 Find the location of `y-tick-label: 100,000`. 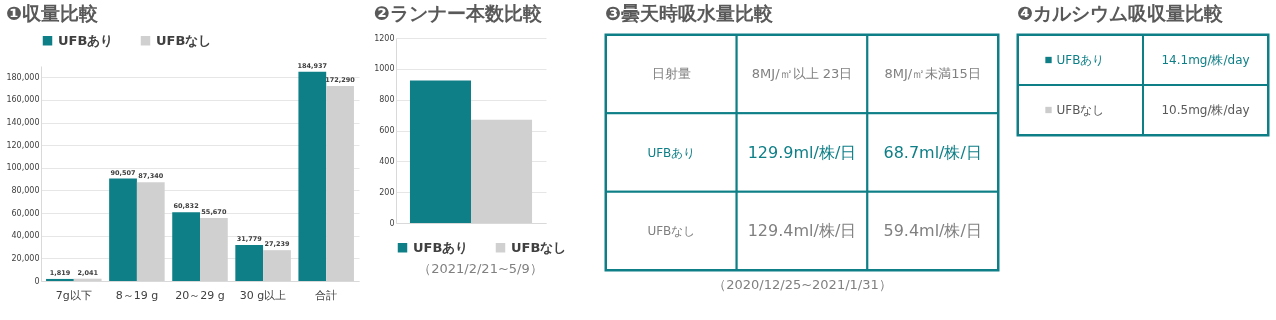

y-tick-label: 100,000 is located at coordinates (23, 168).